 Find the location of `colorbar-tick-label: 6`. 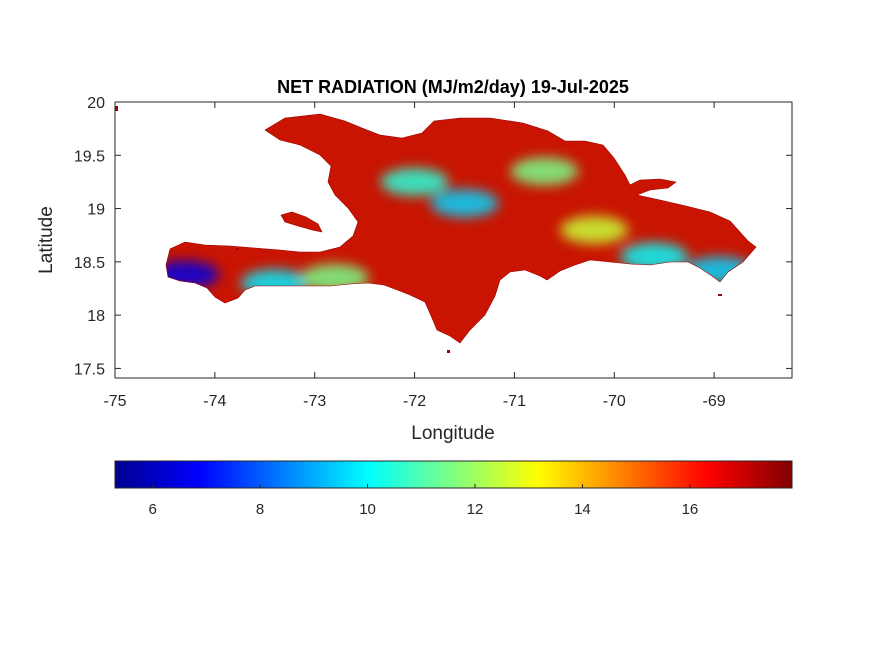

colorbar-tick-label: 6 is located at coordinates (152, 509).